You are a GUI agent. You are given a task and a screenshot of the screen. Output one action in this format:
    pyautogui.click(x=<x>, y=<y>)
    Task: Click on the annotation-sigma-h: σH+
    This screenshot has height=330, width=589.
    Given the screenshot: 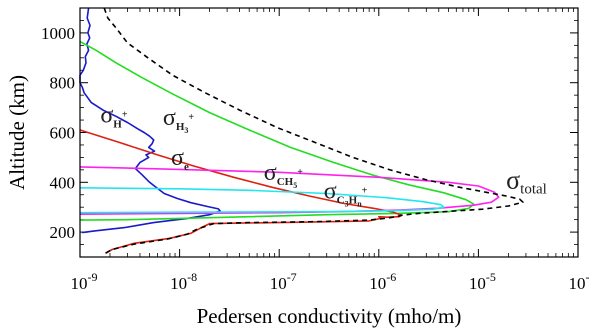 What is the action you would take?
    pyautogui.click(x=114, y=117)
    